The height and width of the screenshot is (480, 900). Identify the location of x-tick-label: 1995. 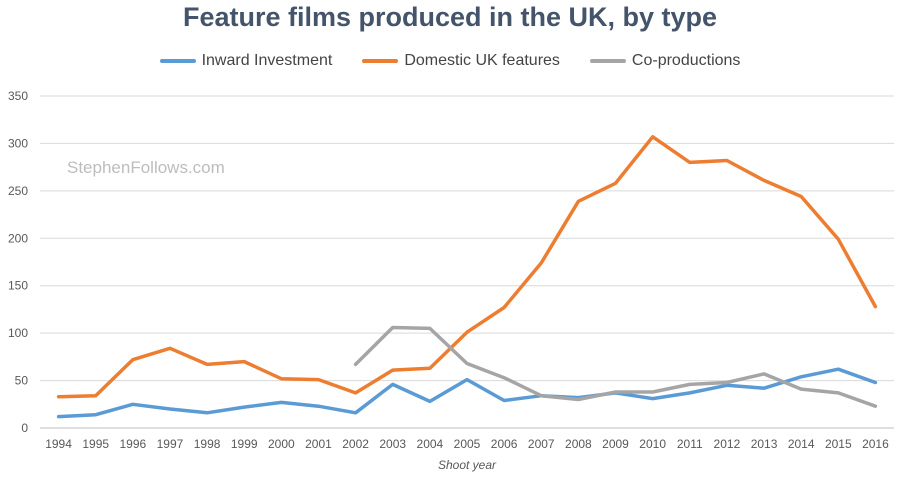
(95, 444).